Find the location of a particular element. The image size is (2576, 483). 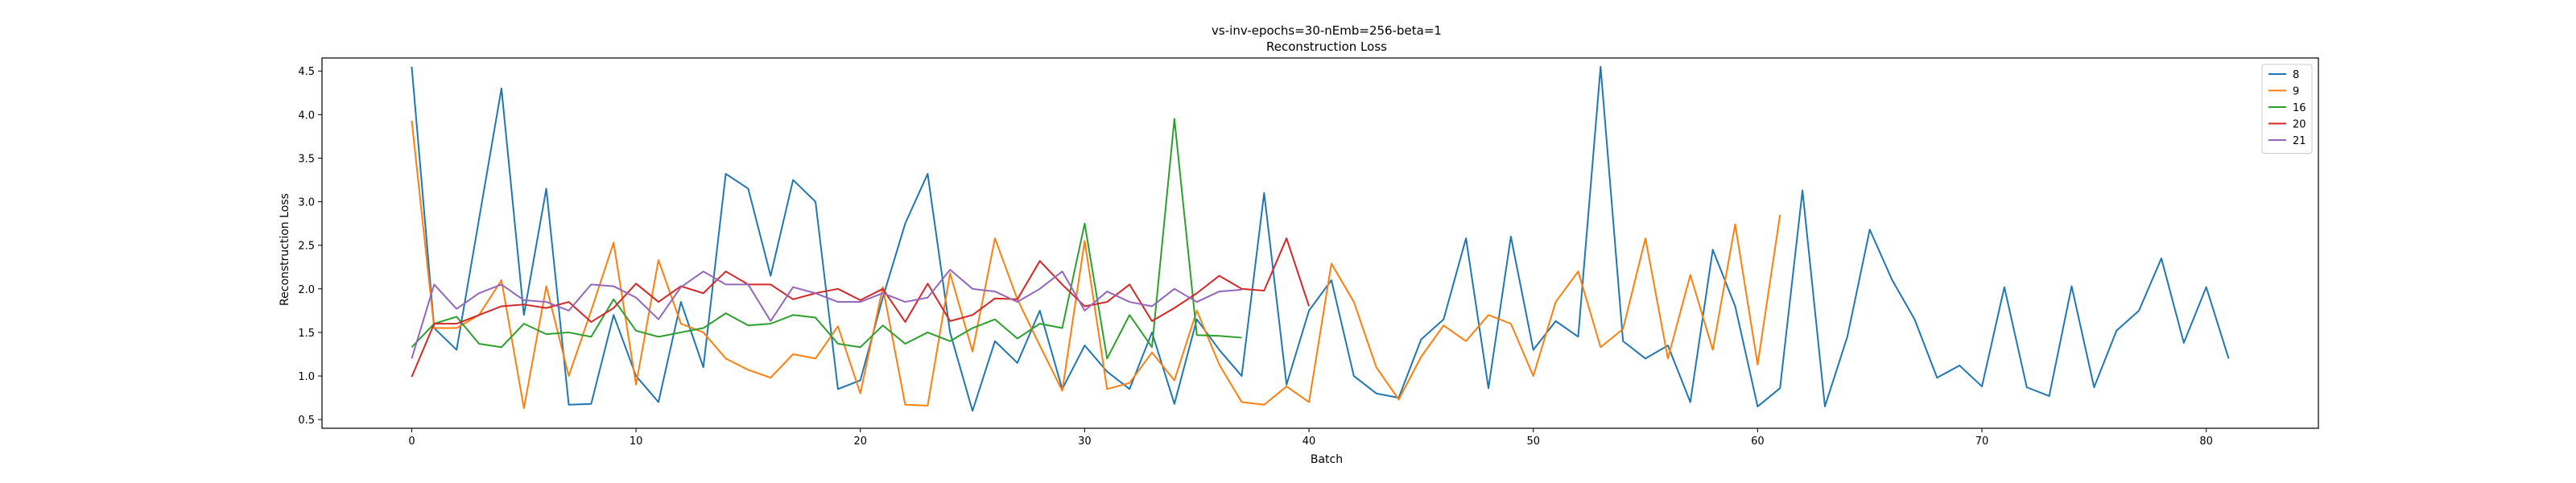

y-tick-label-1.5: 1.5 is located at coordinates (306, 334).